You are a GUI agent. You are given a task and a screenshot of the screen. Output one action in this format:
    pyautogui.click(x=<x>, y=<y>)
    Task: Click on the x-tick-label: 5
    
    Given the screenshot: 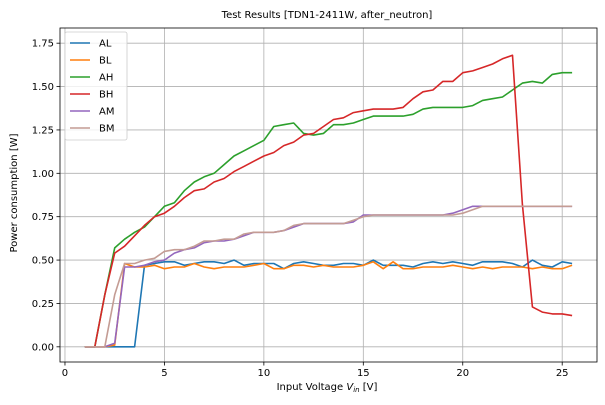 What is the action you would take?
    pyautogui.click(x=164, y=373)
    